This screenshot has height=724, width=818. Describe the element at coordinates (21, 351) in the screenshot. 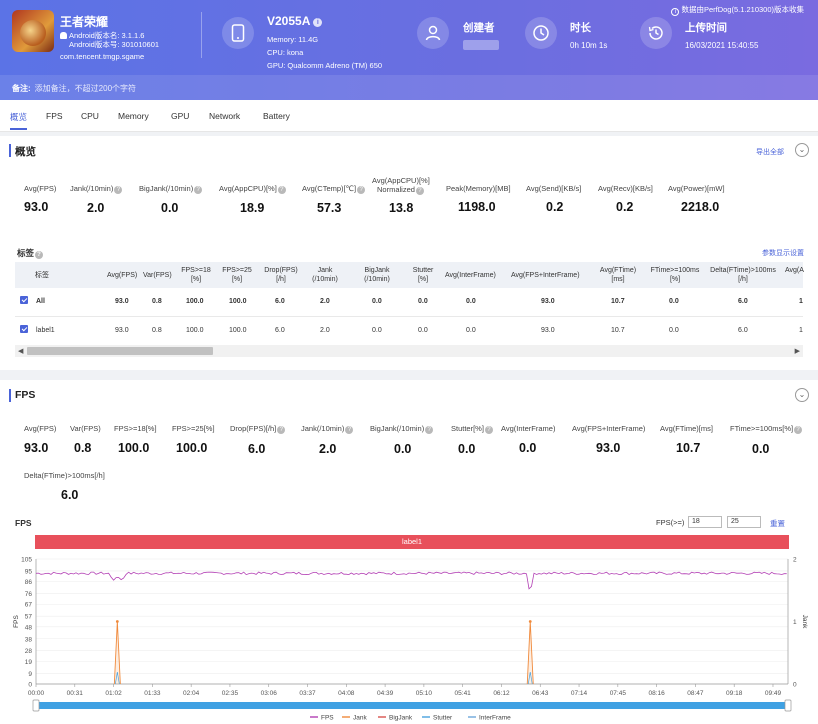

I see `scroll-left-icon: ◀` at that location.